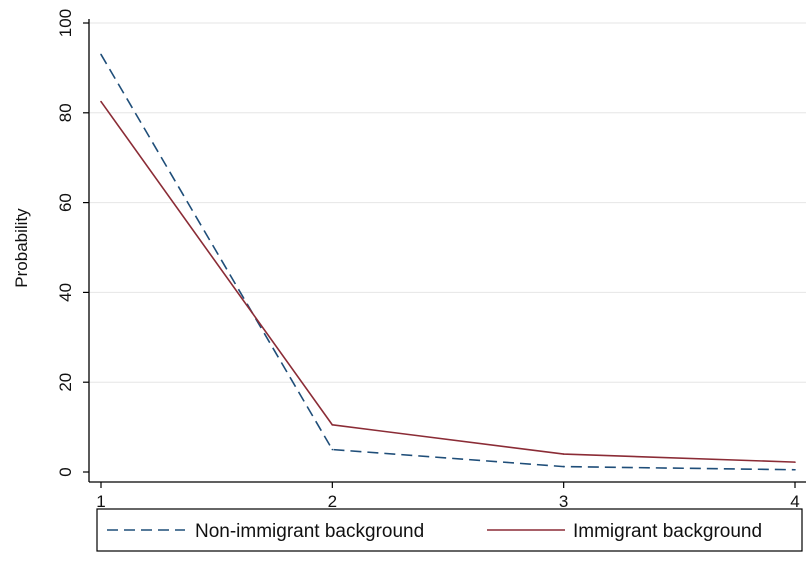  What do you see at coordinates (65, 471) in the screenshot?
I see `y-tick-label: 0` at bounding box center [65, 471].